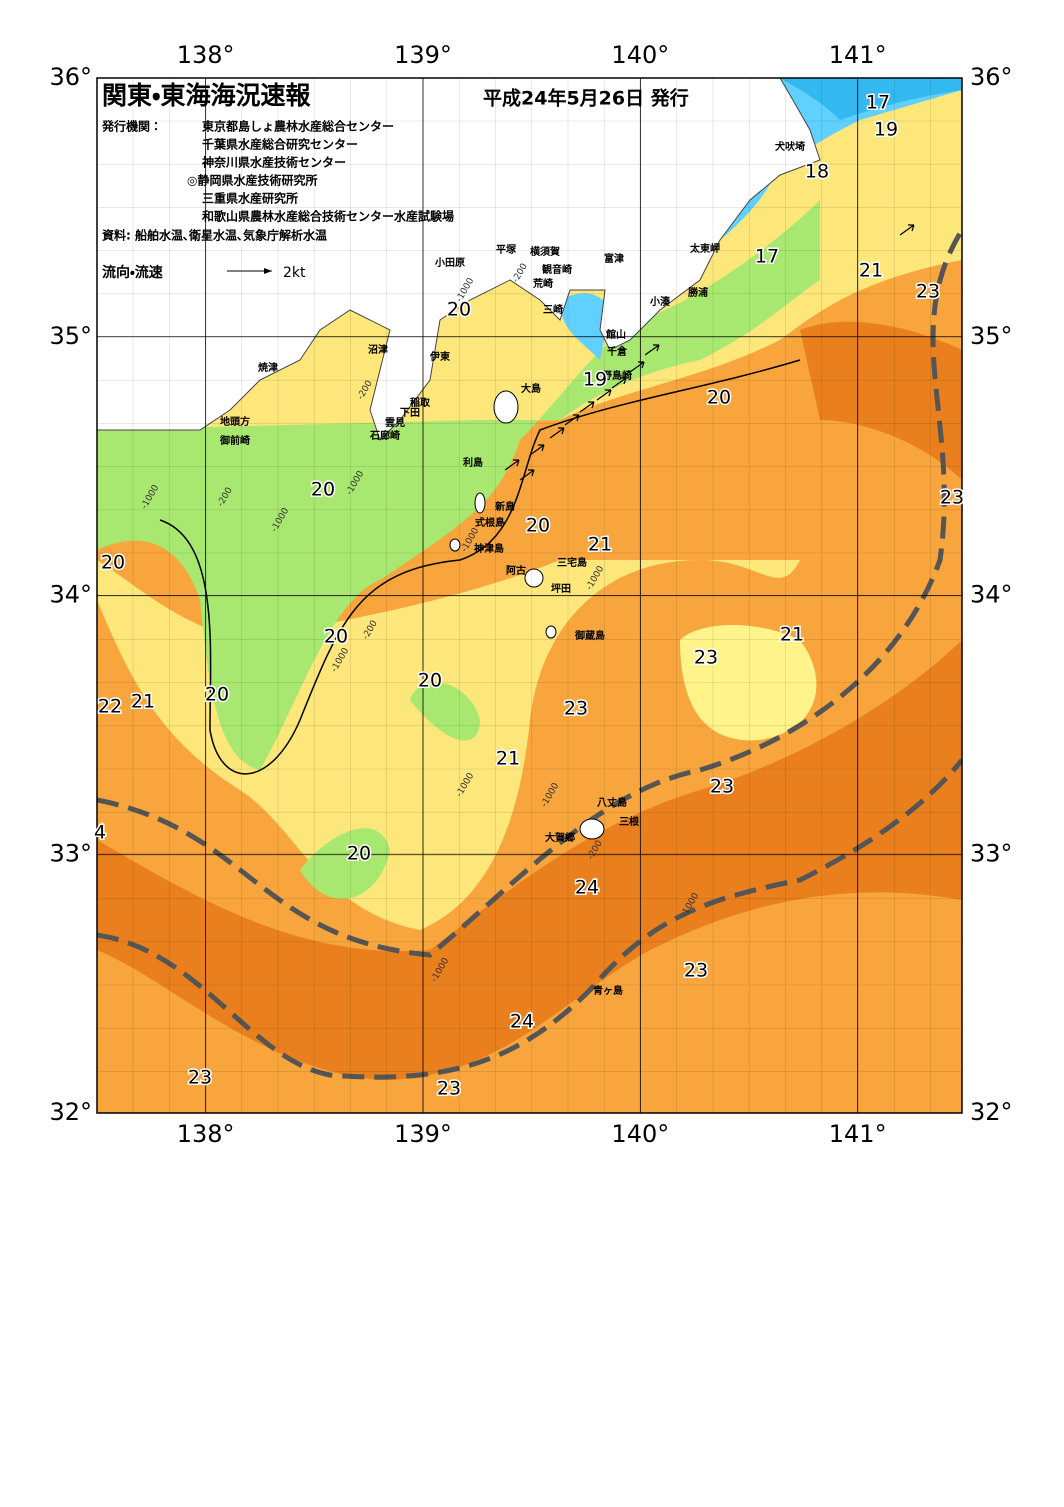 This screenshot has height=1507, width=1064. What do you see at coordinates (557, 269) in the screenshot?
I see `place-name: 観音崎` at bounding box center [557, 269].